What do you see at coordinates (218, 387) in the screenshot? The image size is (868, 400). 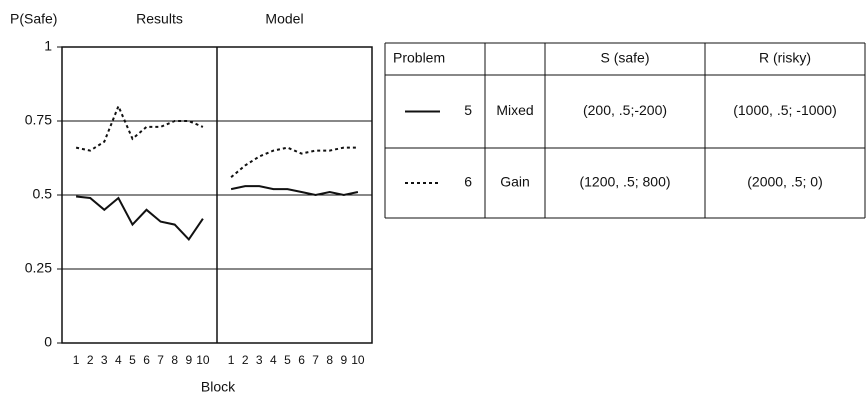 I see `x-axis-label: Block` at bounding box center [218, 387].